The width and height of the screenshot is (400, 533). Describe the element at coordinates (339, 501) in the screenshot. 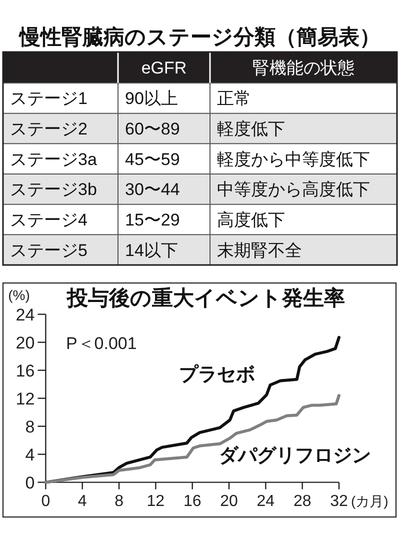

I see `xtick: 32` at that location.